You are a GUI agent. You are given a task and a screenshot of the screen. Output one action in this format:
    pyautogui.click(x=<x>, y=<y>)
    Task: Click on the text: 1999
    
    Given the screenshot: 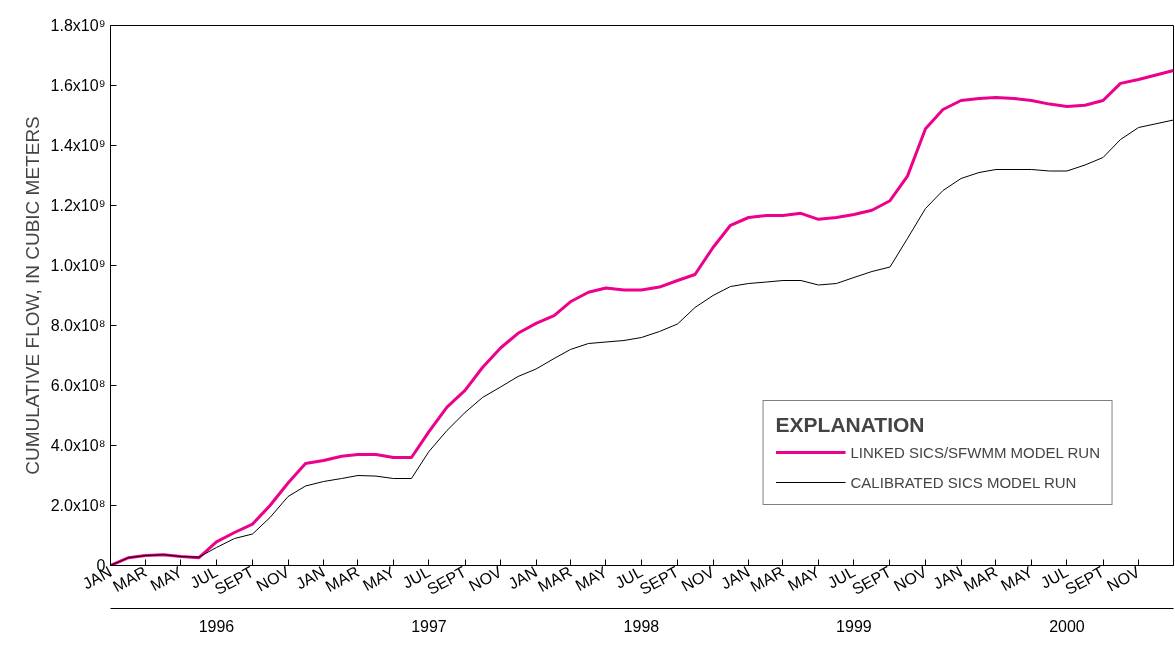 What is the action you would take?
    pyautogui.click(x=854, y=626)
    